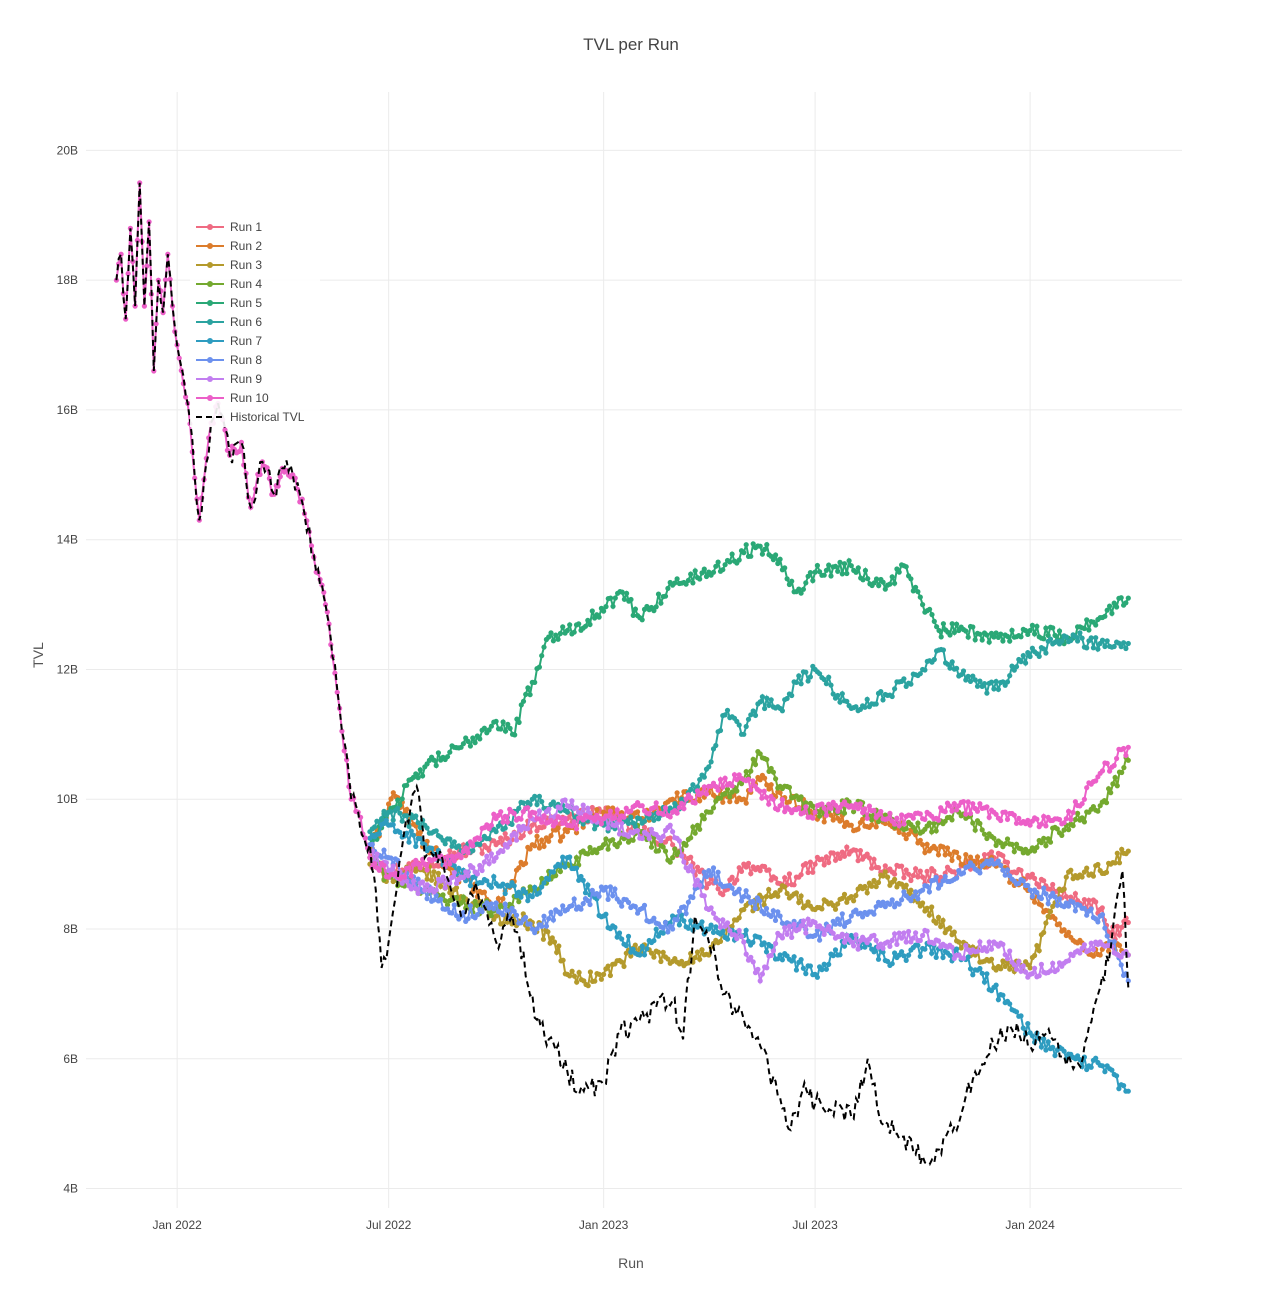 This screenshot has width=1262, height=1296. I want to click on x-tick-label: Jan 2023, so click(604, 1225).